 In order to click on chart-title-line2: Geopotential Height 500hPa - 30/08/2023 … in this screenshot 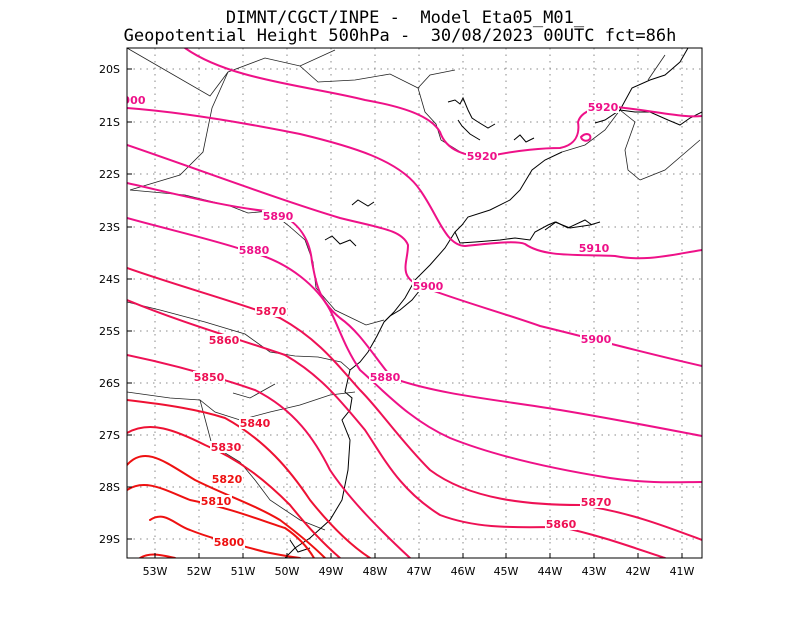, I will do `click(400, 36)`.